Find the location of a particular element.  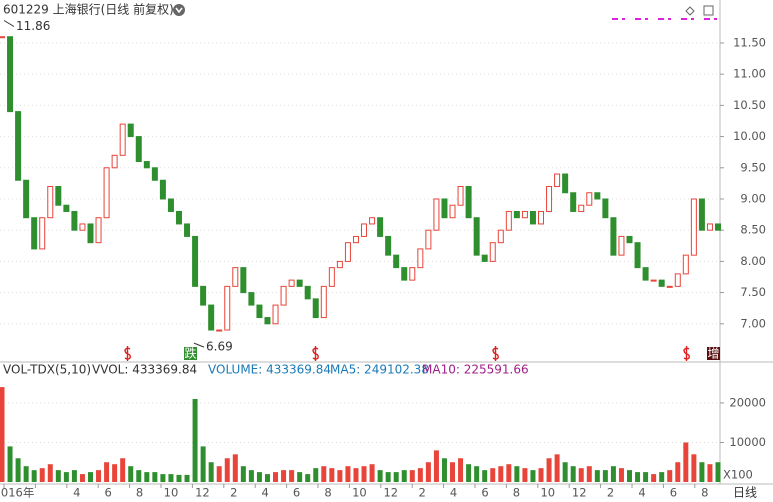

y-tick-label: 7.50 is located at coordinates (753, 292).